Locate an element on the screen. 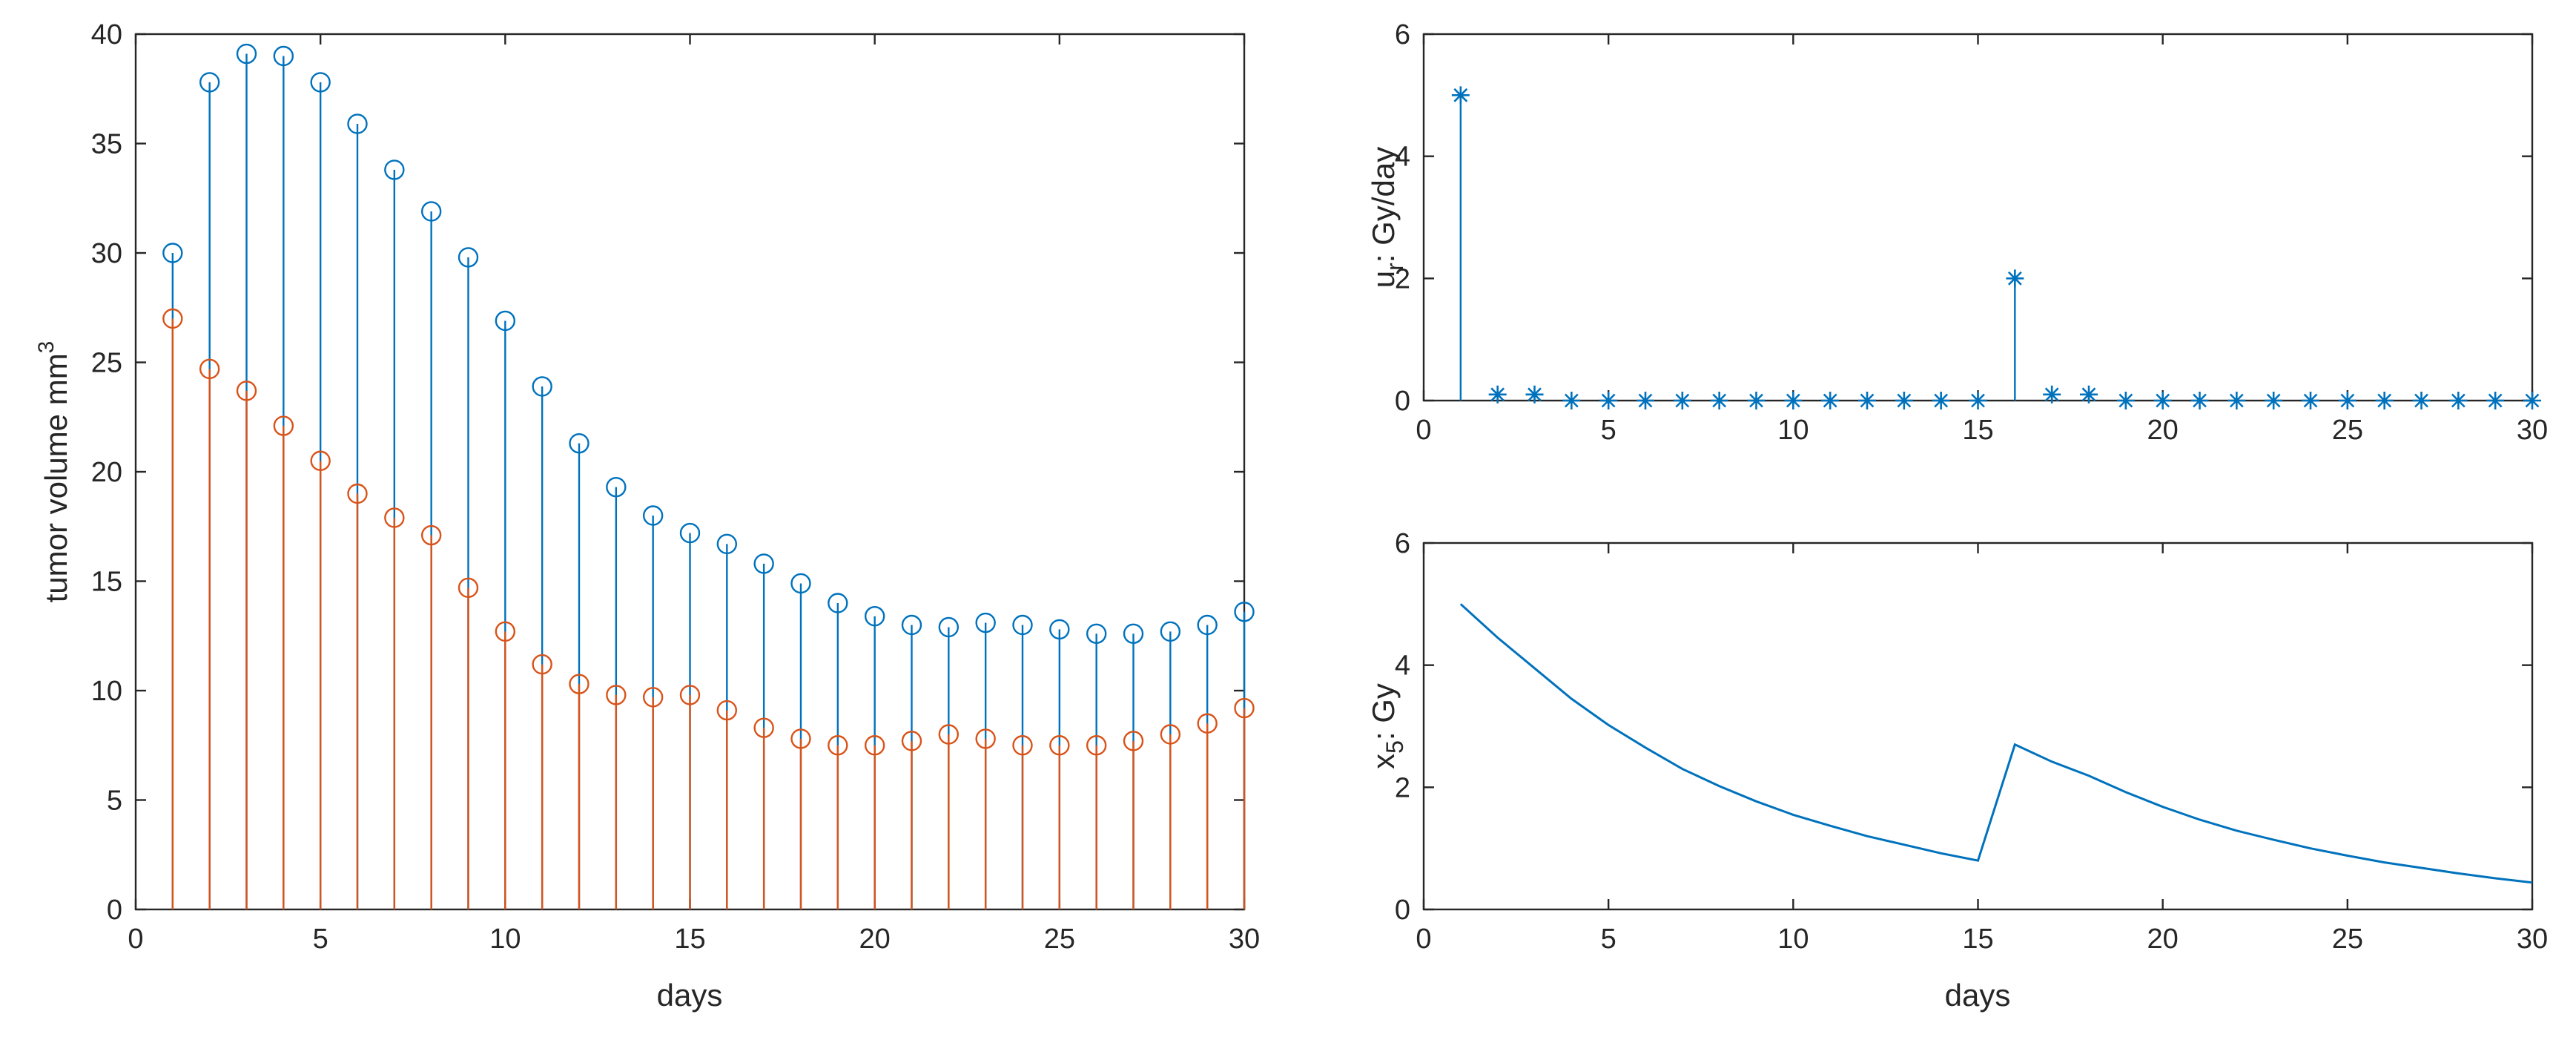  left-ytick-label: 25 is located at coordinates (106, 364).